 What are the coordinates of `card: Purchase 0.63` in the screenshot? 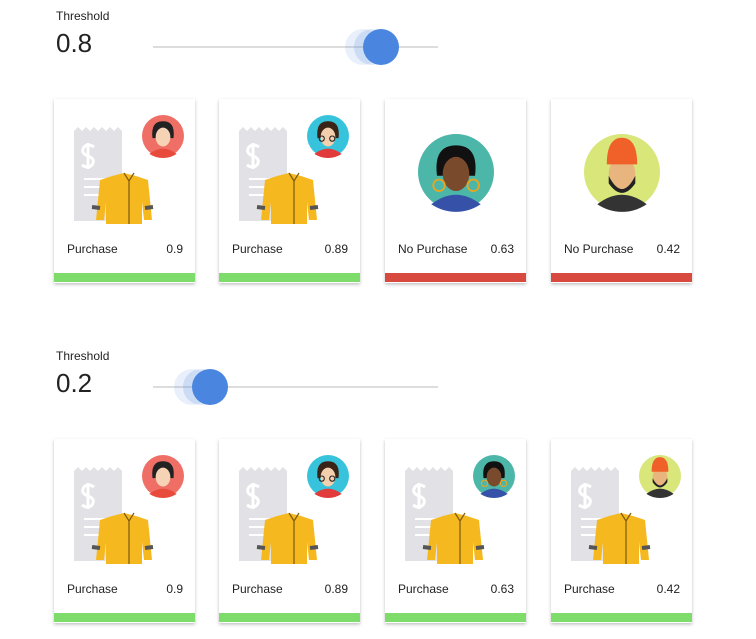 It's located at (455, 531).